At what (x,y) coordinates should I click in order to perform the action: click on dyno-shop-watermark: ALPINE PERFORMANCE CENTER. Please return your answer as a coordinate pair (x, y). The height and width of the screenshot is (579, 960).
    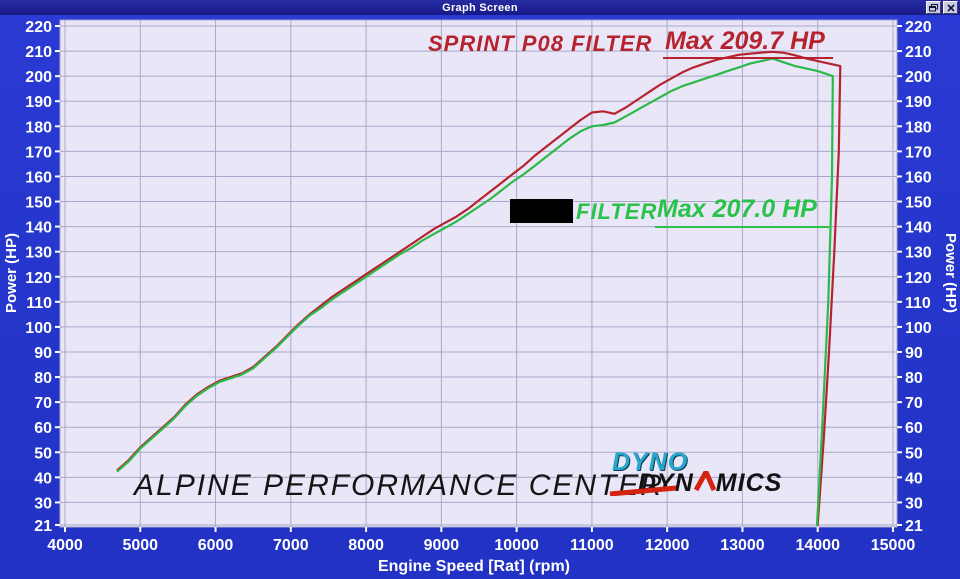
    Looking at the image, I should click on (399, 485).